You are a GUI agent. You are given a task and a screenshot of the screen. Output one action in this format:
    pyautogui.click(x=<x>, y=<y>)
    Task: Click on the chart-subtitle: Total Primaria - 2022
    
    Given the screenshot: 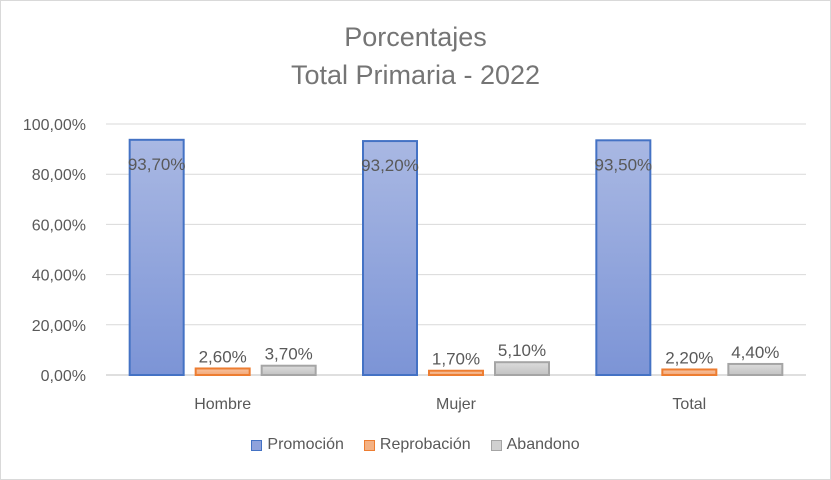 What is the action you would take?
    pyautogui.click(x=415, y=75)
    